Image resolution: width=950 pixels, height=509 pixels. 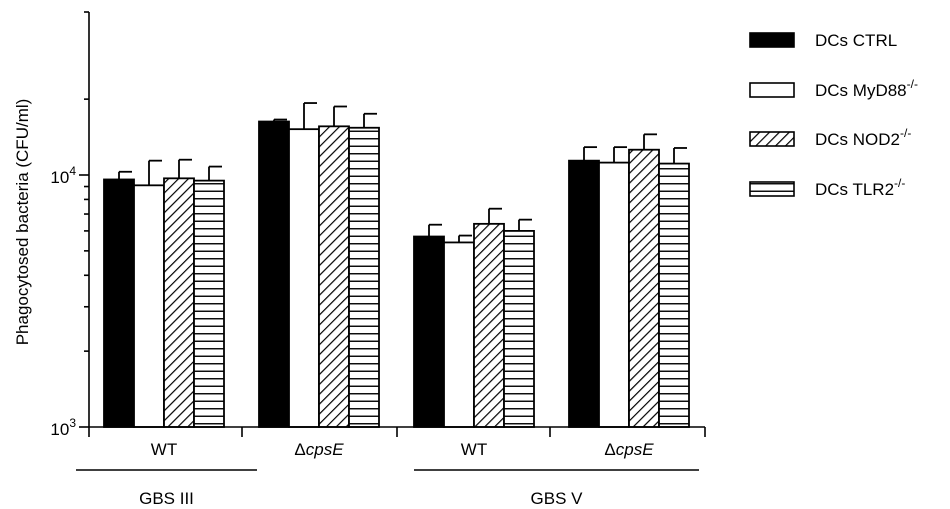 What do you see at coordinates (63, 175) in the screenshot?
I see `y-tick-label: 10⁴` at bounding box center [63, 175].